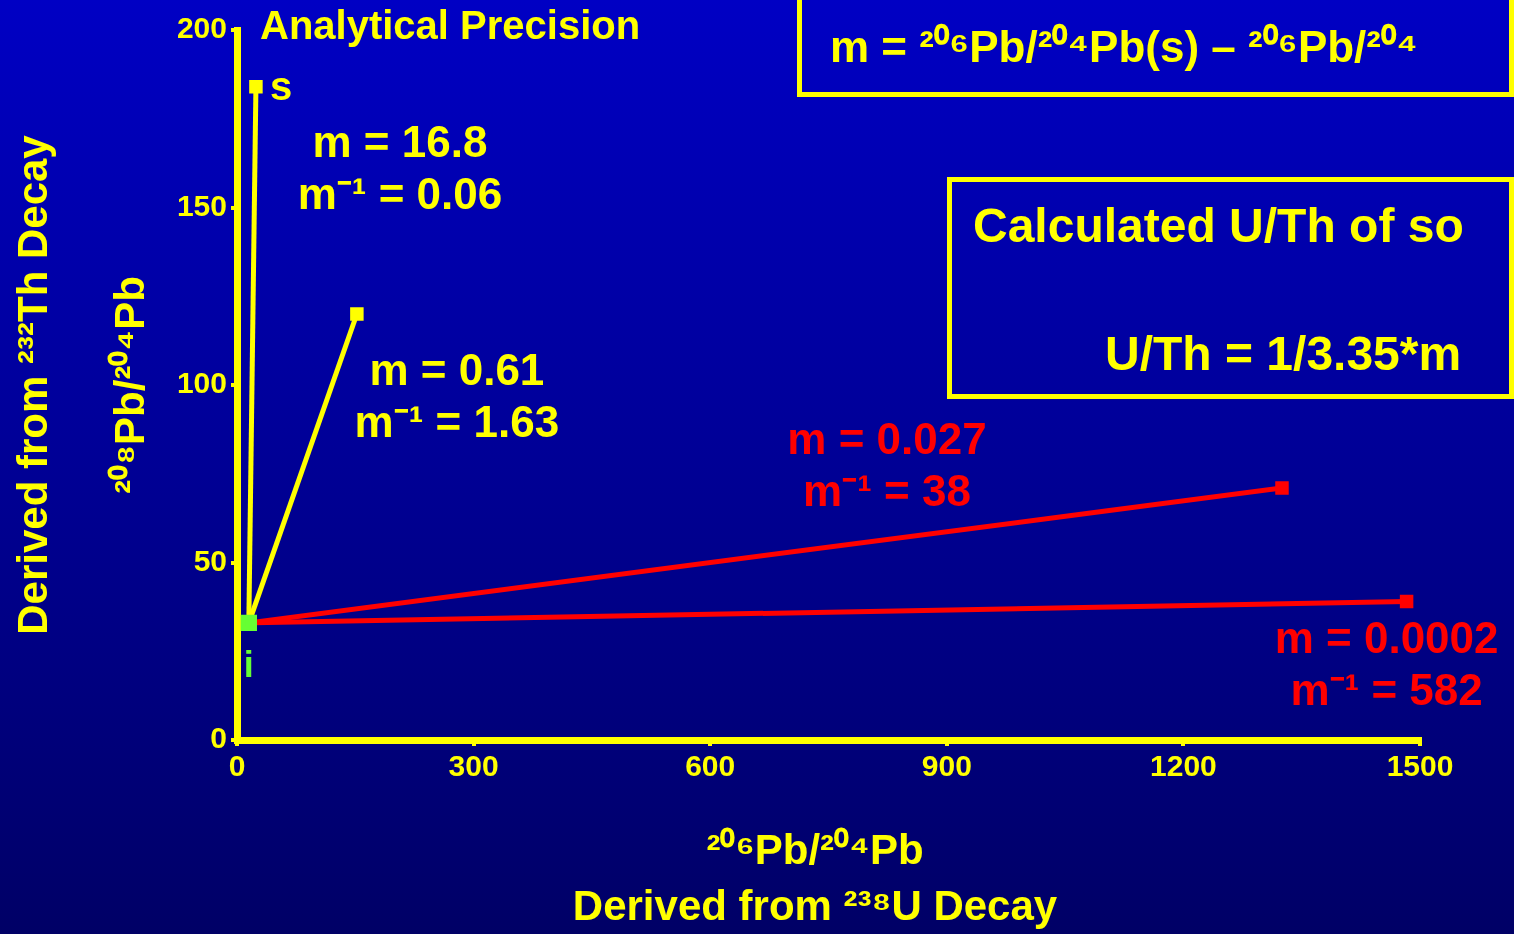 This screenshot has height=934, width=1514. I want to click on y-axis-title: ²⁰⁸Pb/²⁰⁴Pb Derived from ²³²Th Decay, so click(80, 384).